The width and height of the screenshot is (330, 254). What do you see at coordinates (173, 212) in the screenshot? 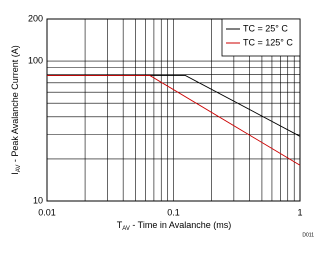
I see `x-tick-label: 0.1` at bounding box center [173, 212].